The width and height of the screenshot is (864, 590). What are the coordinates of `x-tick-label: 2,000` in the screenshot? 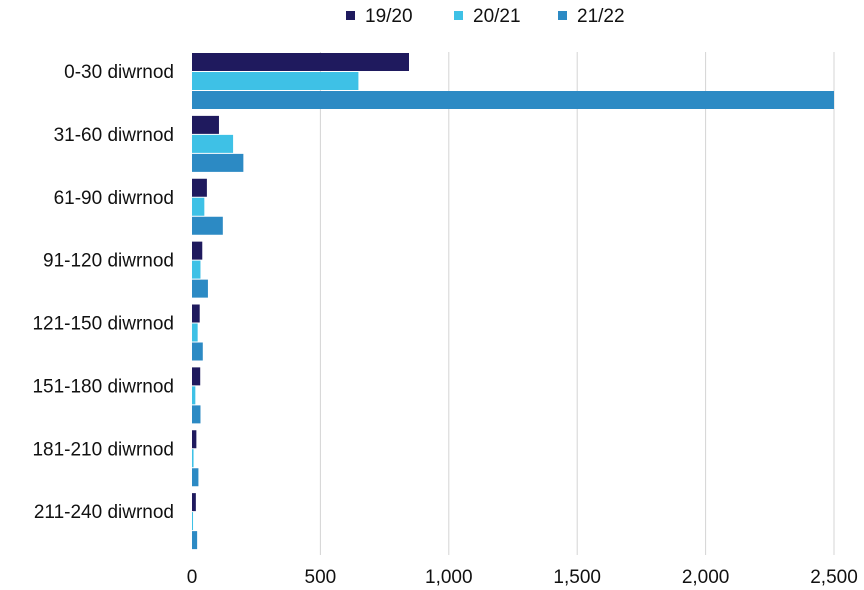 It's located at (706, 577).